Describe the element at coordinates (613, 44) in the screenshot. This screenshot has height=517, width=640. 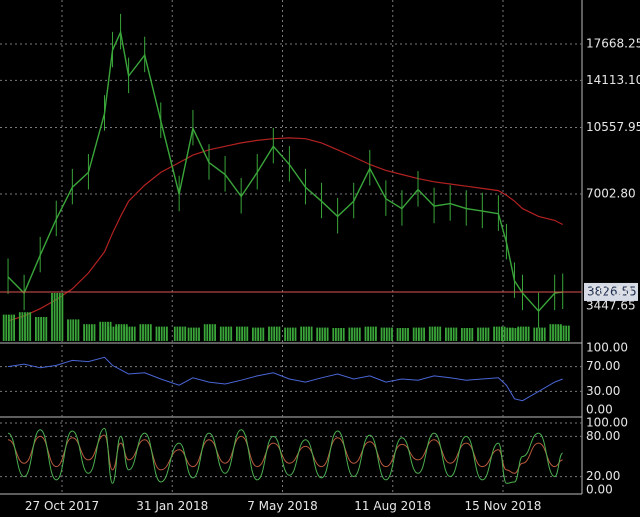
I see `price-tick-label: 17668.25` at that location.